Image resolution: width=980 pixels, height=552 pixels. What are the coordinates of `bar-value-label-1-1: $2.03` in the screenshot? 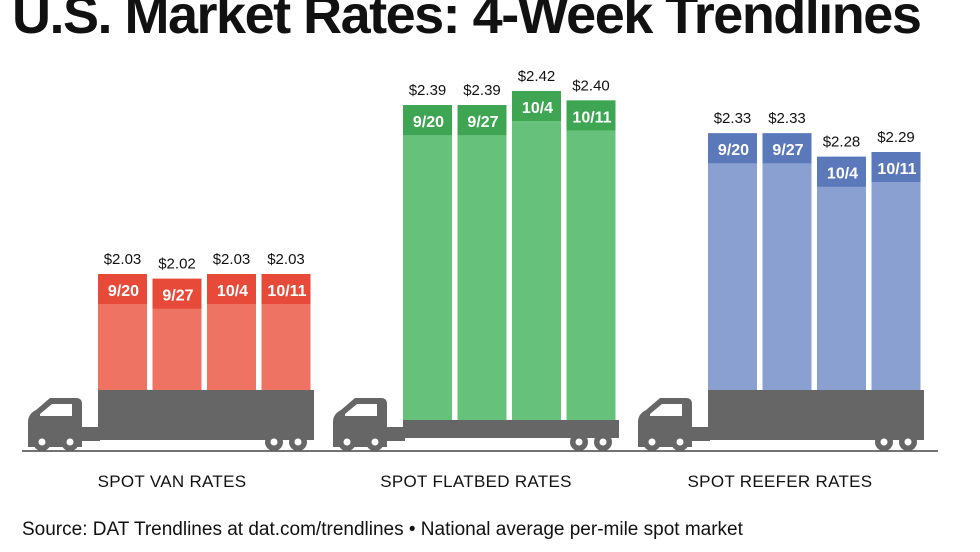 It's located at (123, 259).